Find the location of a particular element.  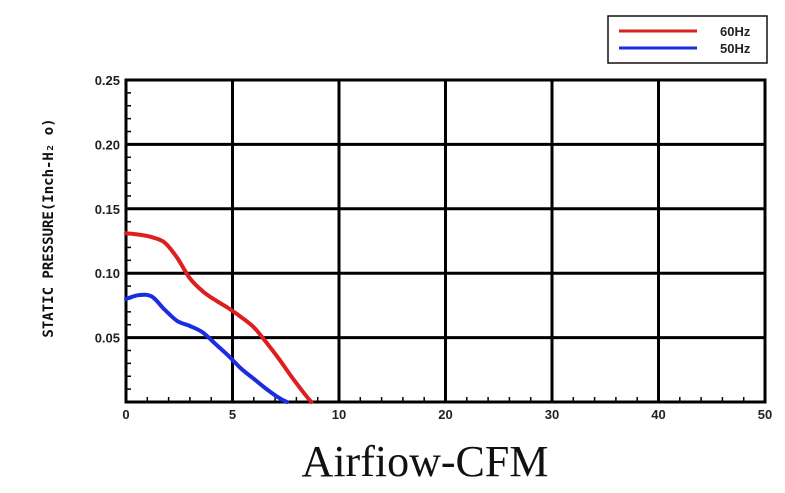

chart-series is located at coordinates (219, 317).